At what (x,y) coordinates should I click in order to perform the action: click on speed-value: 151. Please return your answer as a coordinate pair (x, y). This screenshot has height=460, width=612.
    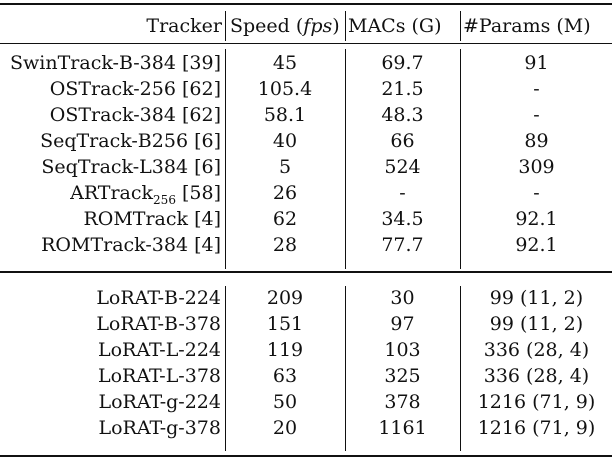
    Looking at the image, I should click on (285, 324).